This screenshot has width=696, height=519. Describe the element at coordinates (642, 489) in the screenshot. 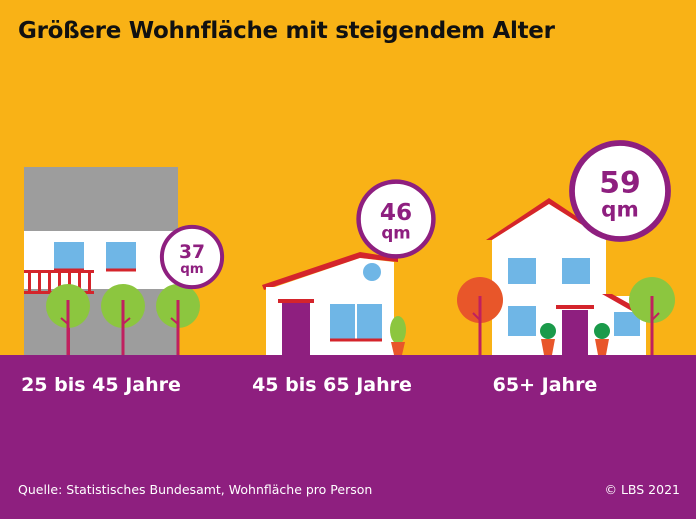

I see `copyright-note: © LBS 2021` at that location.